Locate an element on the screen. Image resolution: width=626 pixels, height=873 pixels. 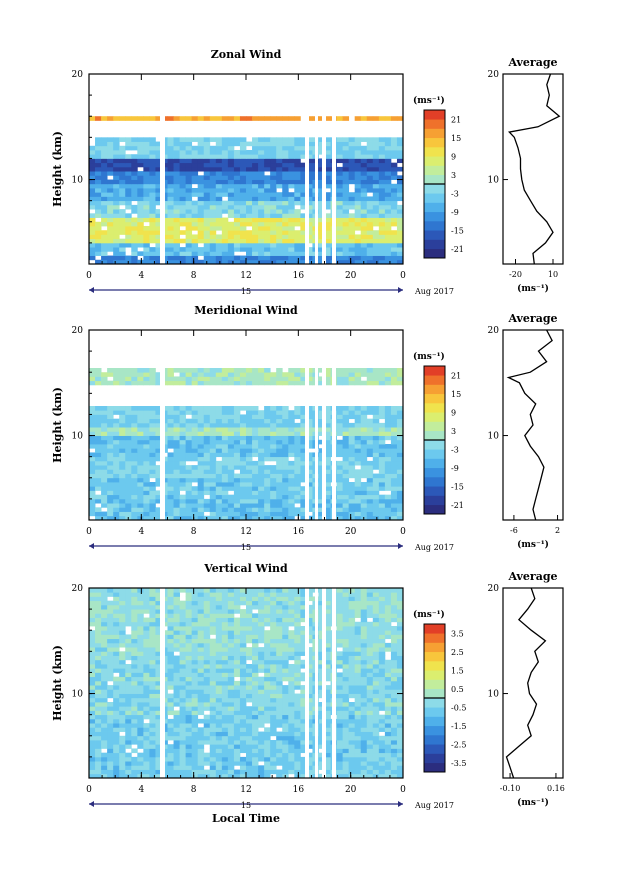
data-gap is located at coordinates (324, 425).